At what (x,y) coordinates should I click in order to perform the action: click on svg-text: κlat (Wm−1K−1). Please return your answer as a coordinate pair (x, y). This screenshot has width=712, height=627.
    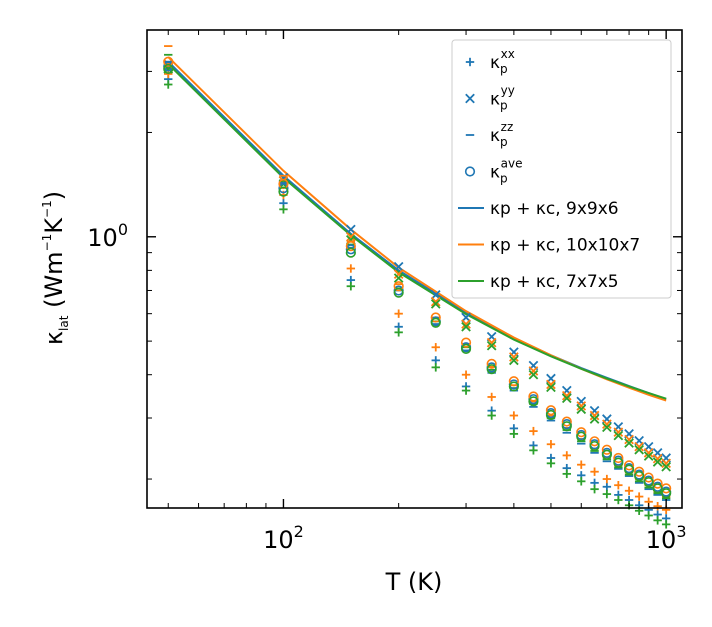
    Looking at the image, I should click on (55, 268).